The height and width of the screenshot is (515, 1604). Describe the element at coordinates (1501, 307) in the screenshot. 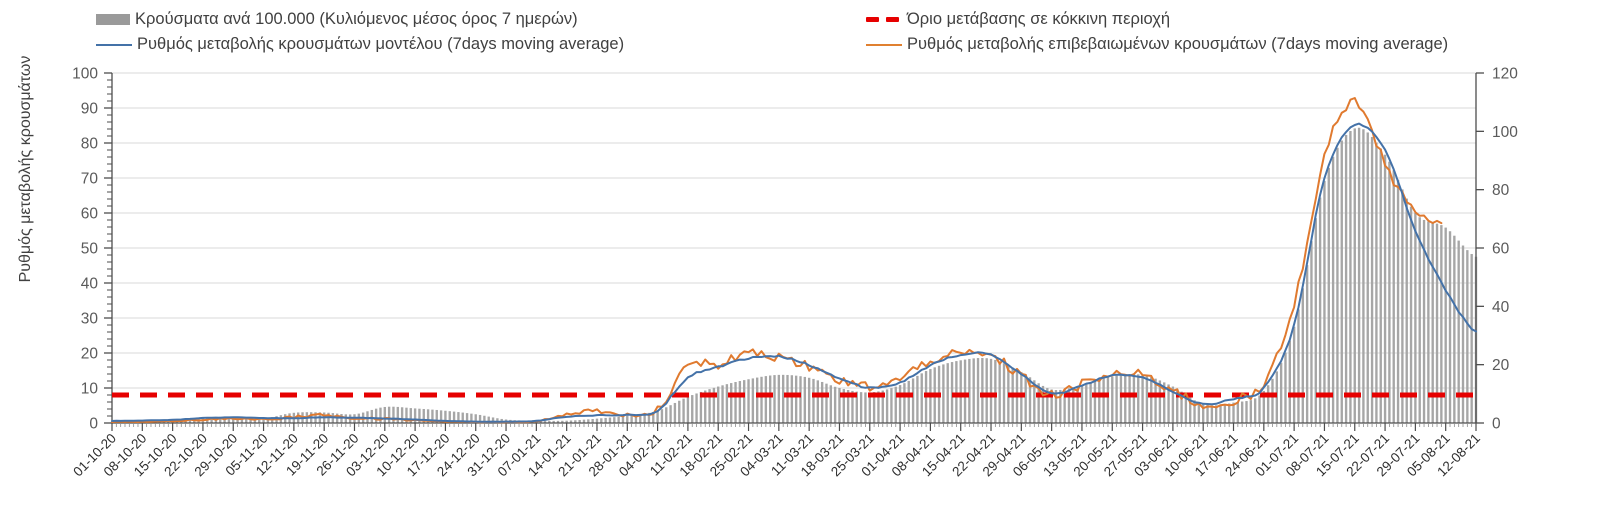

I see `y-axis-right-tick: 40` at that location.